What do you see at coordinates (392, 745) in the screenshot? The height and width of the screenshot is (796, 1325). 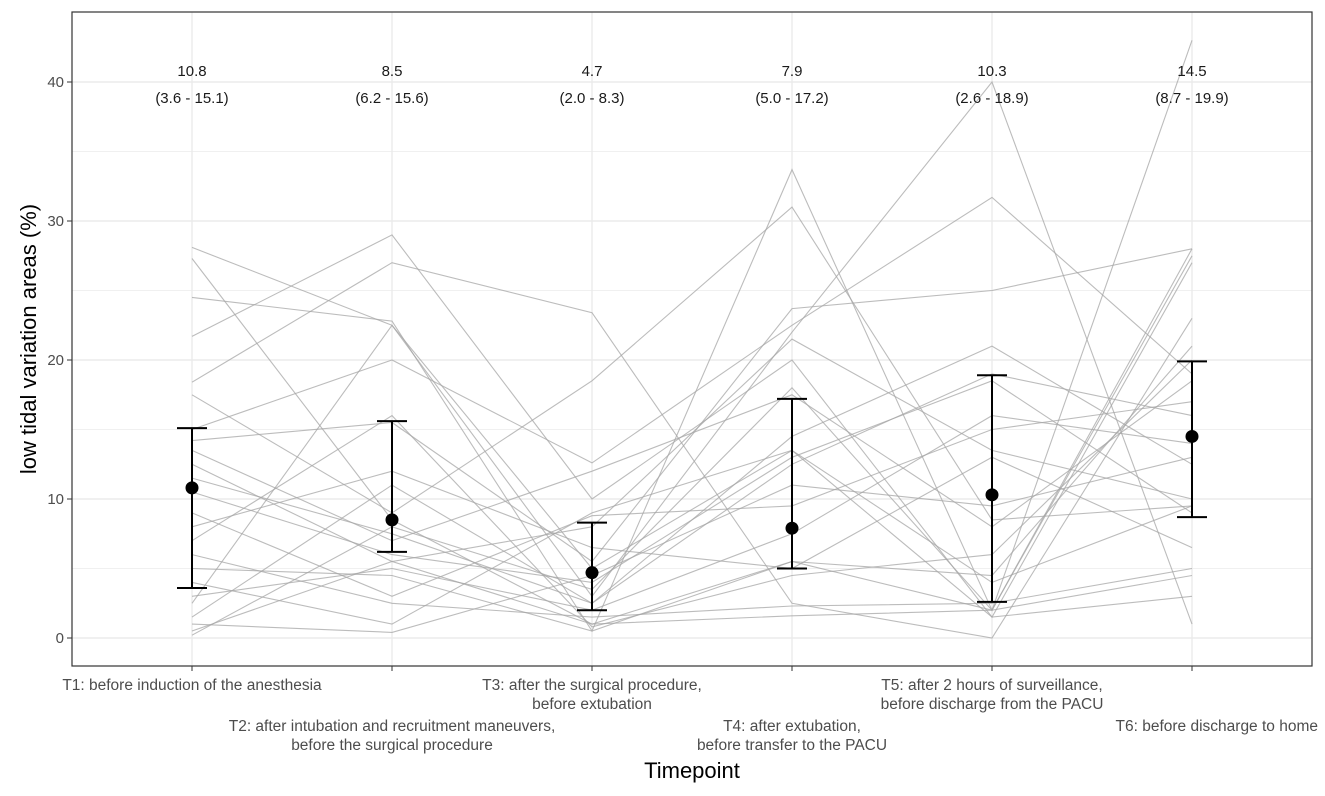 I see `x-tick-label: before the surgical procedure` at bounding box center [392, 745].